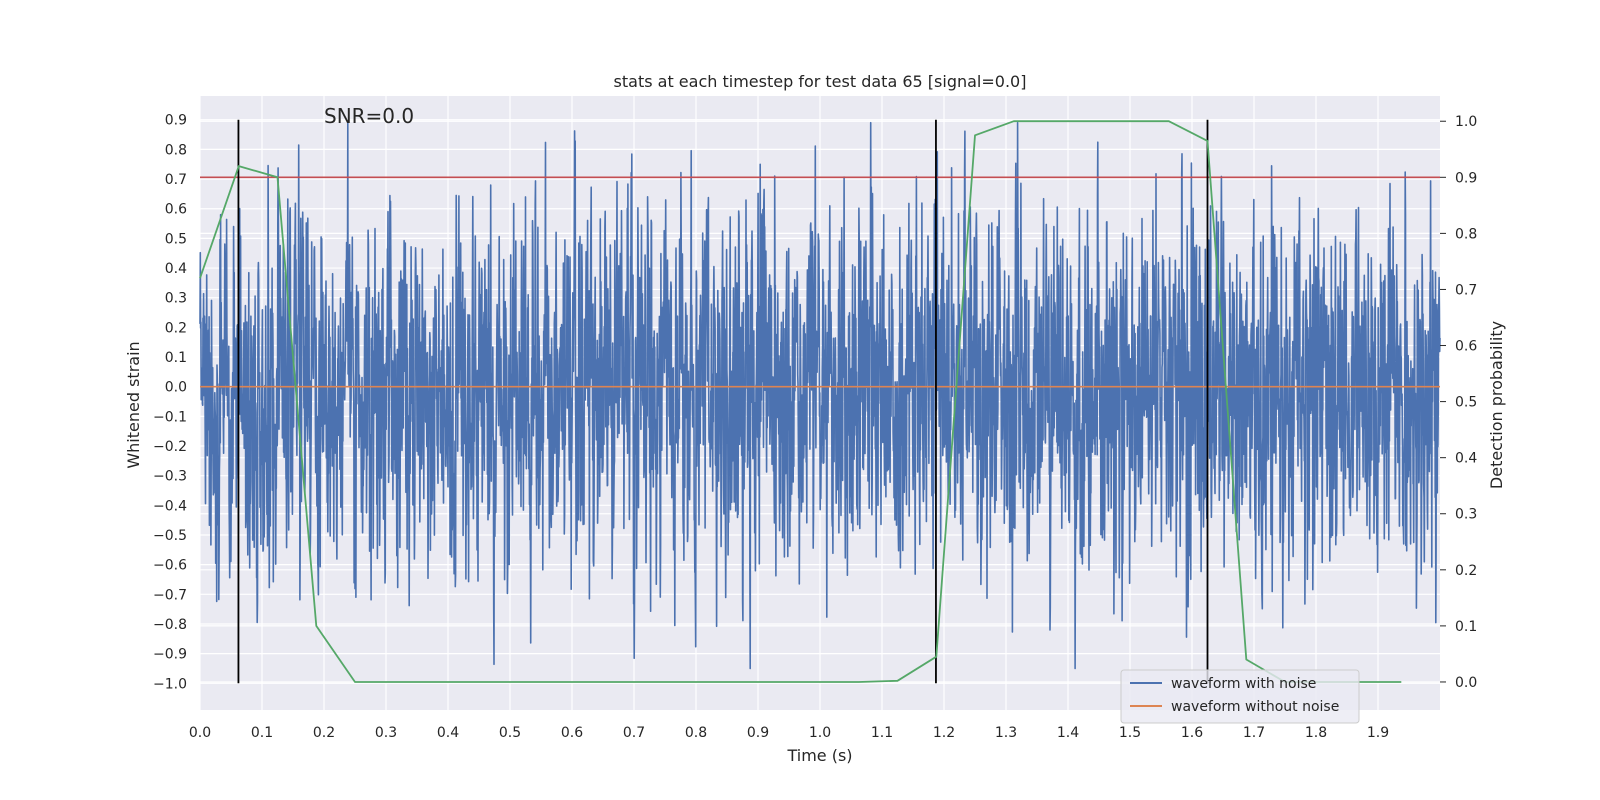 The width and height of the screenshot is (1600, 800). Describe the element at coordinates (1068, 733) in the screenshot. I see `x-tick-label: 1.4` at that location.